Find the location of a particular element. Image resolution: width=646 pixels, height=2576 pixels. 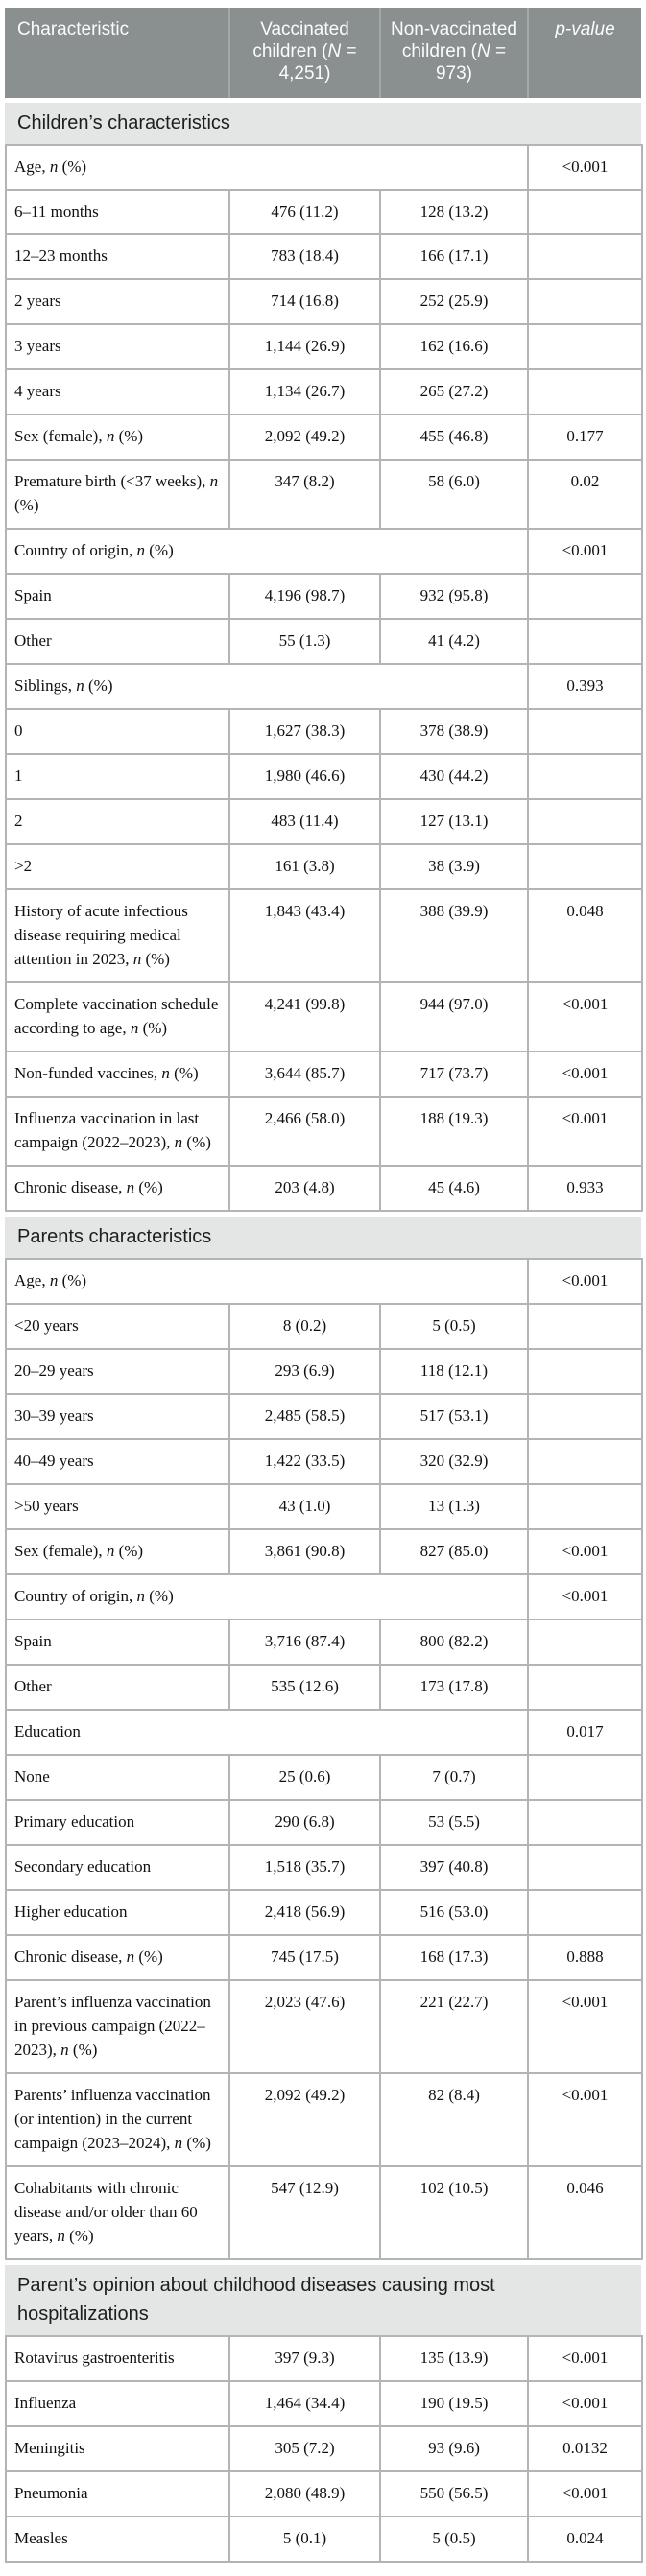

vaccinated-value-cell: 745 (17.5) is located at coordinates (304, 1957).